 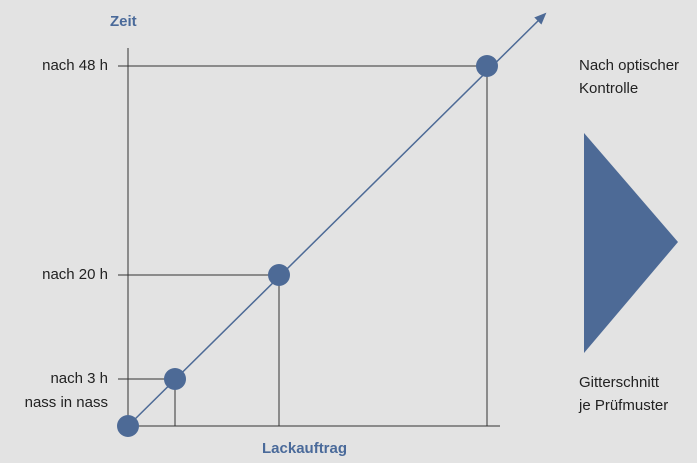 I want to click on y-label-wet-on-wet: nass in nass, so click(x=66, y=402).